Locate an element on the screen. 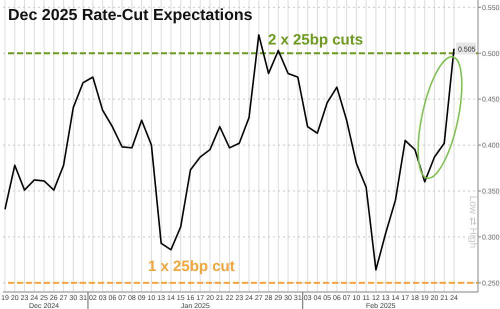  chart-title: Dec 2025 Rate-Cut Expectations is located at coordinates (130, 15).